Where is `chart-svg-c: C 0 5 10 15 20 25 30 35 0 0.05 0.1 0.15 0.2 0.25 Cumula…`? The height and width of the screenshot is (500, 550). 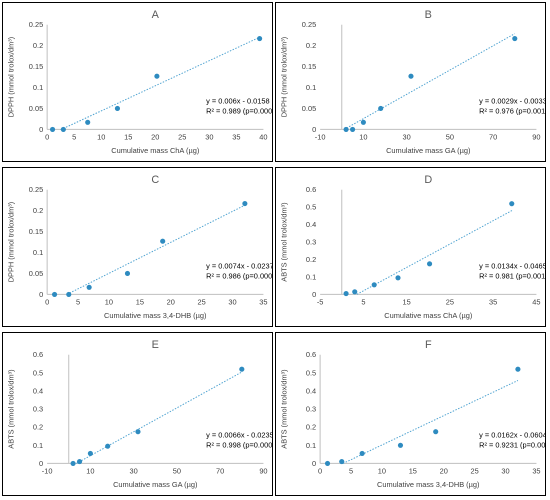 chart-svg-c: C 0 5 10 15 20 25 30 35 0 0.05 0.1 0.15 0.2 0.25 Cumula… is located at coordinates (139, 247).